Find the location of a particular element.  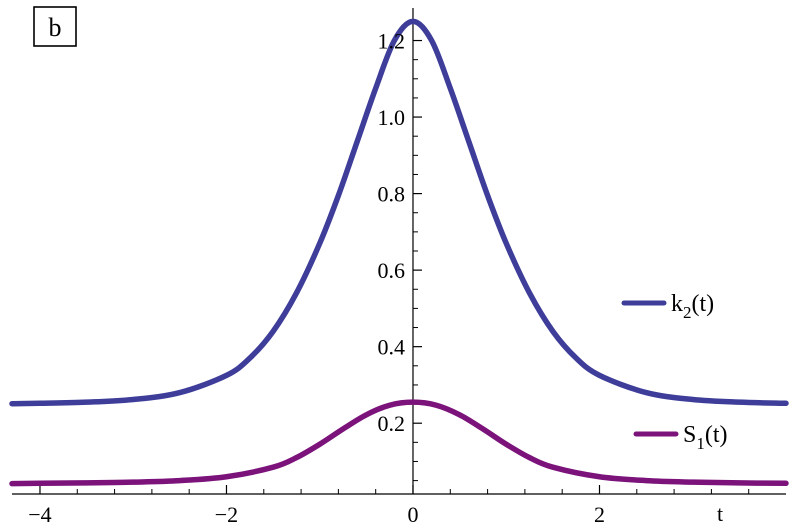

y-tick-label: 0.2 is located at coordinates (391, 423).